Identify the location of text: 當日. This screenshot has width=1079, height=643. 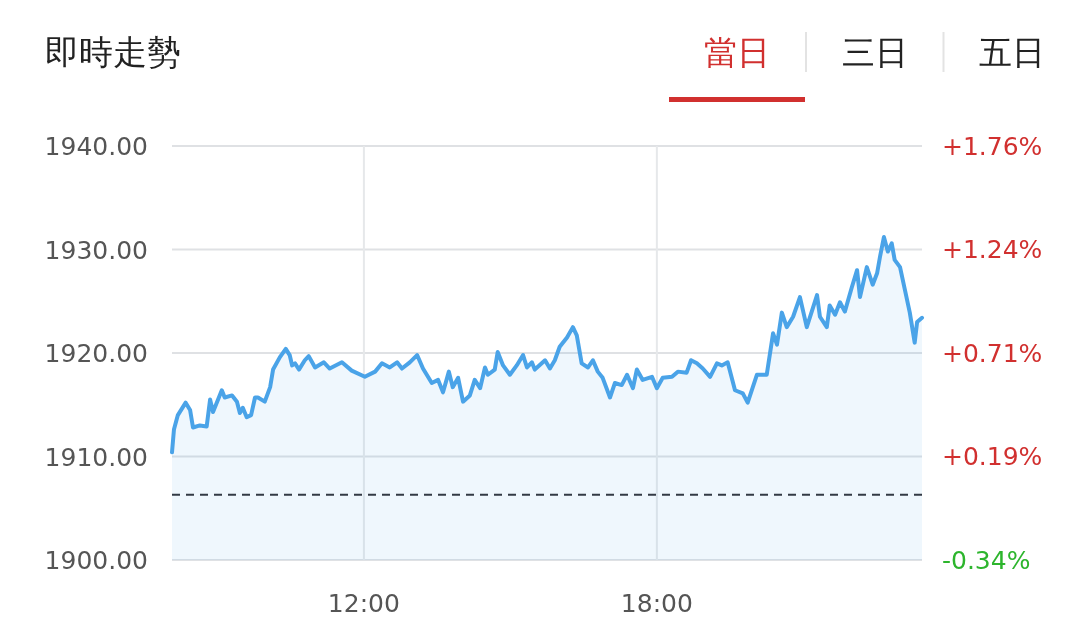
(737, 52).